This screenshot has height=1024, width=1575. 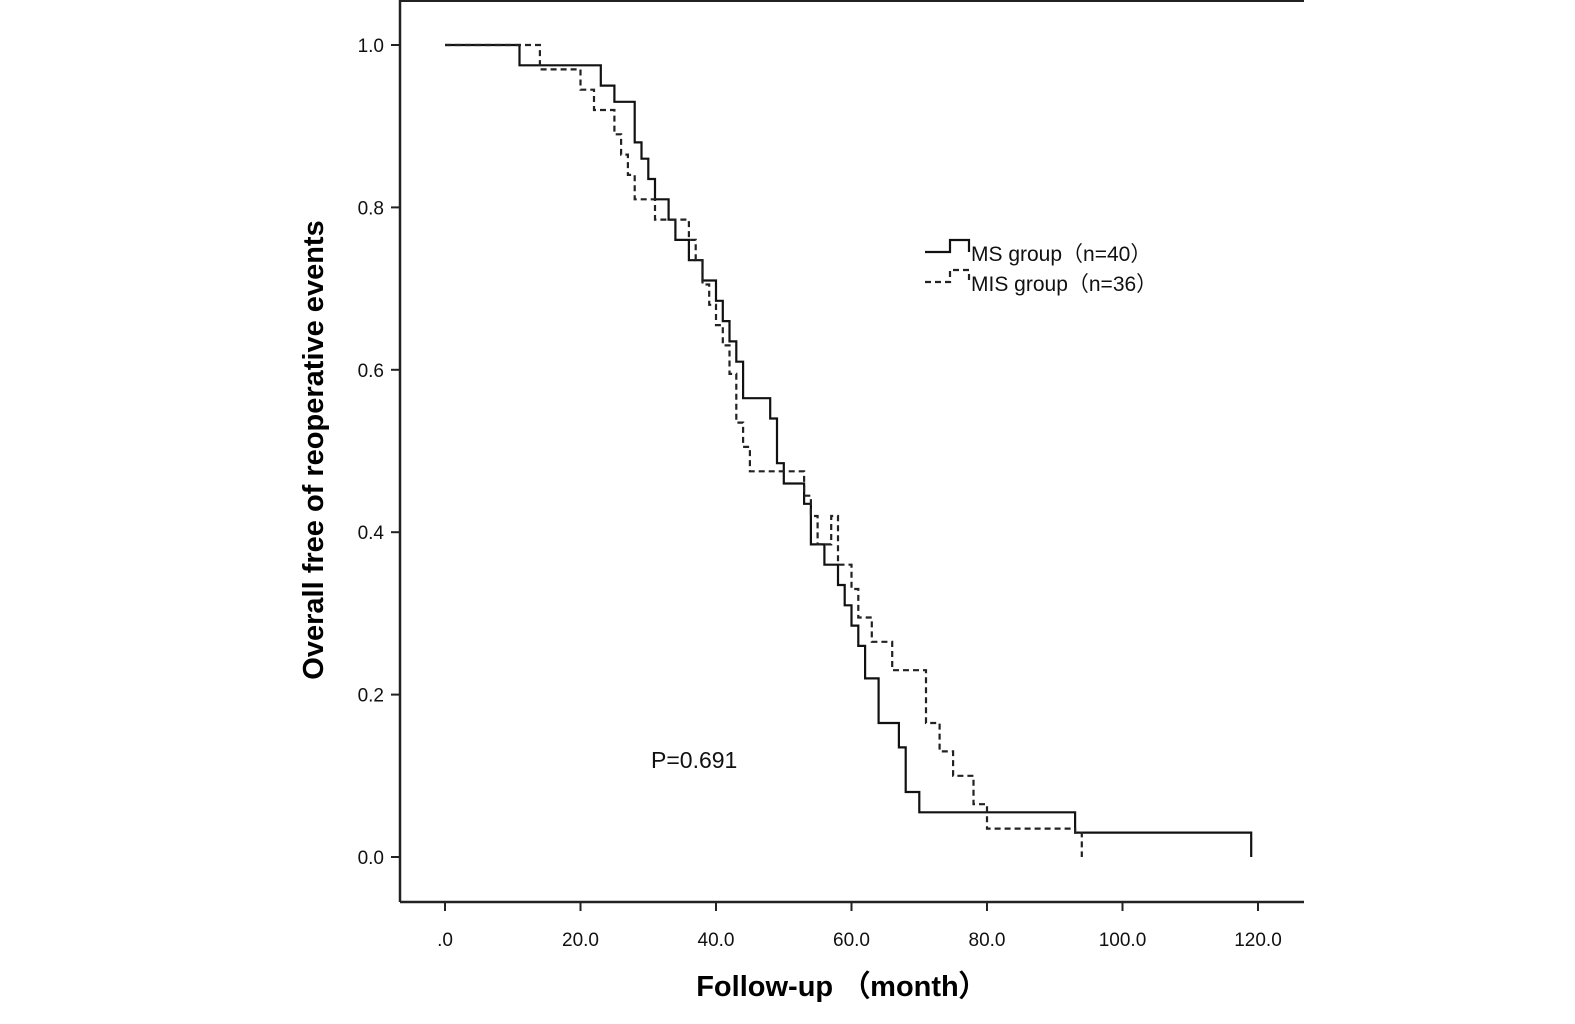 I want to click on x-ticks: .0 20.0 40.0 60.0 80.0 100.0 120.0, so click(x=859, y=926).